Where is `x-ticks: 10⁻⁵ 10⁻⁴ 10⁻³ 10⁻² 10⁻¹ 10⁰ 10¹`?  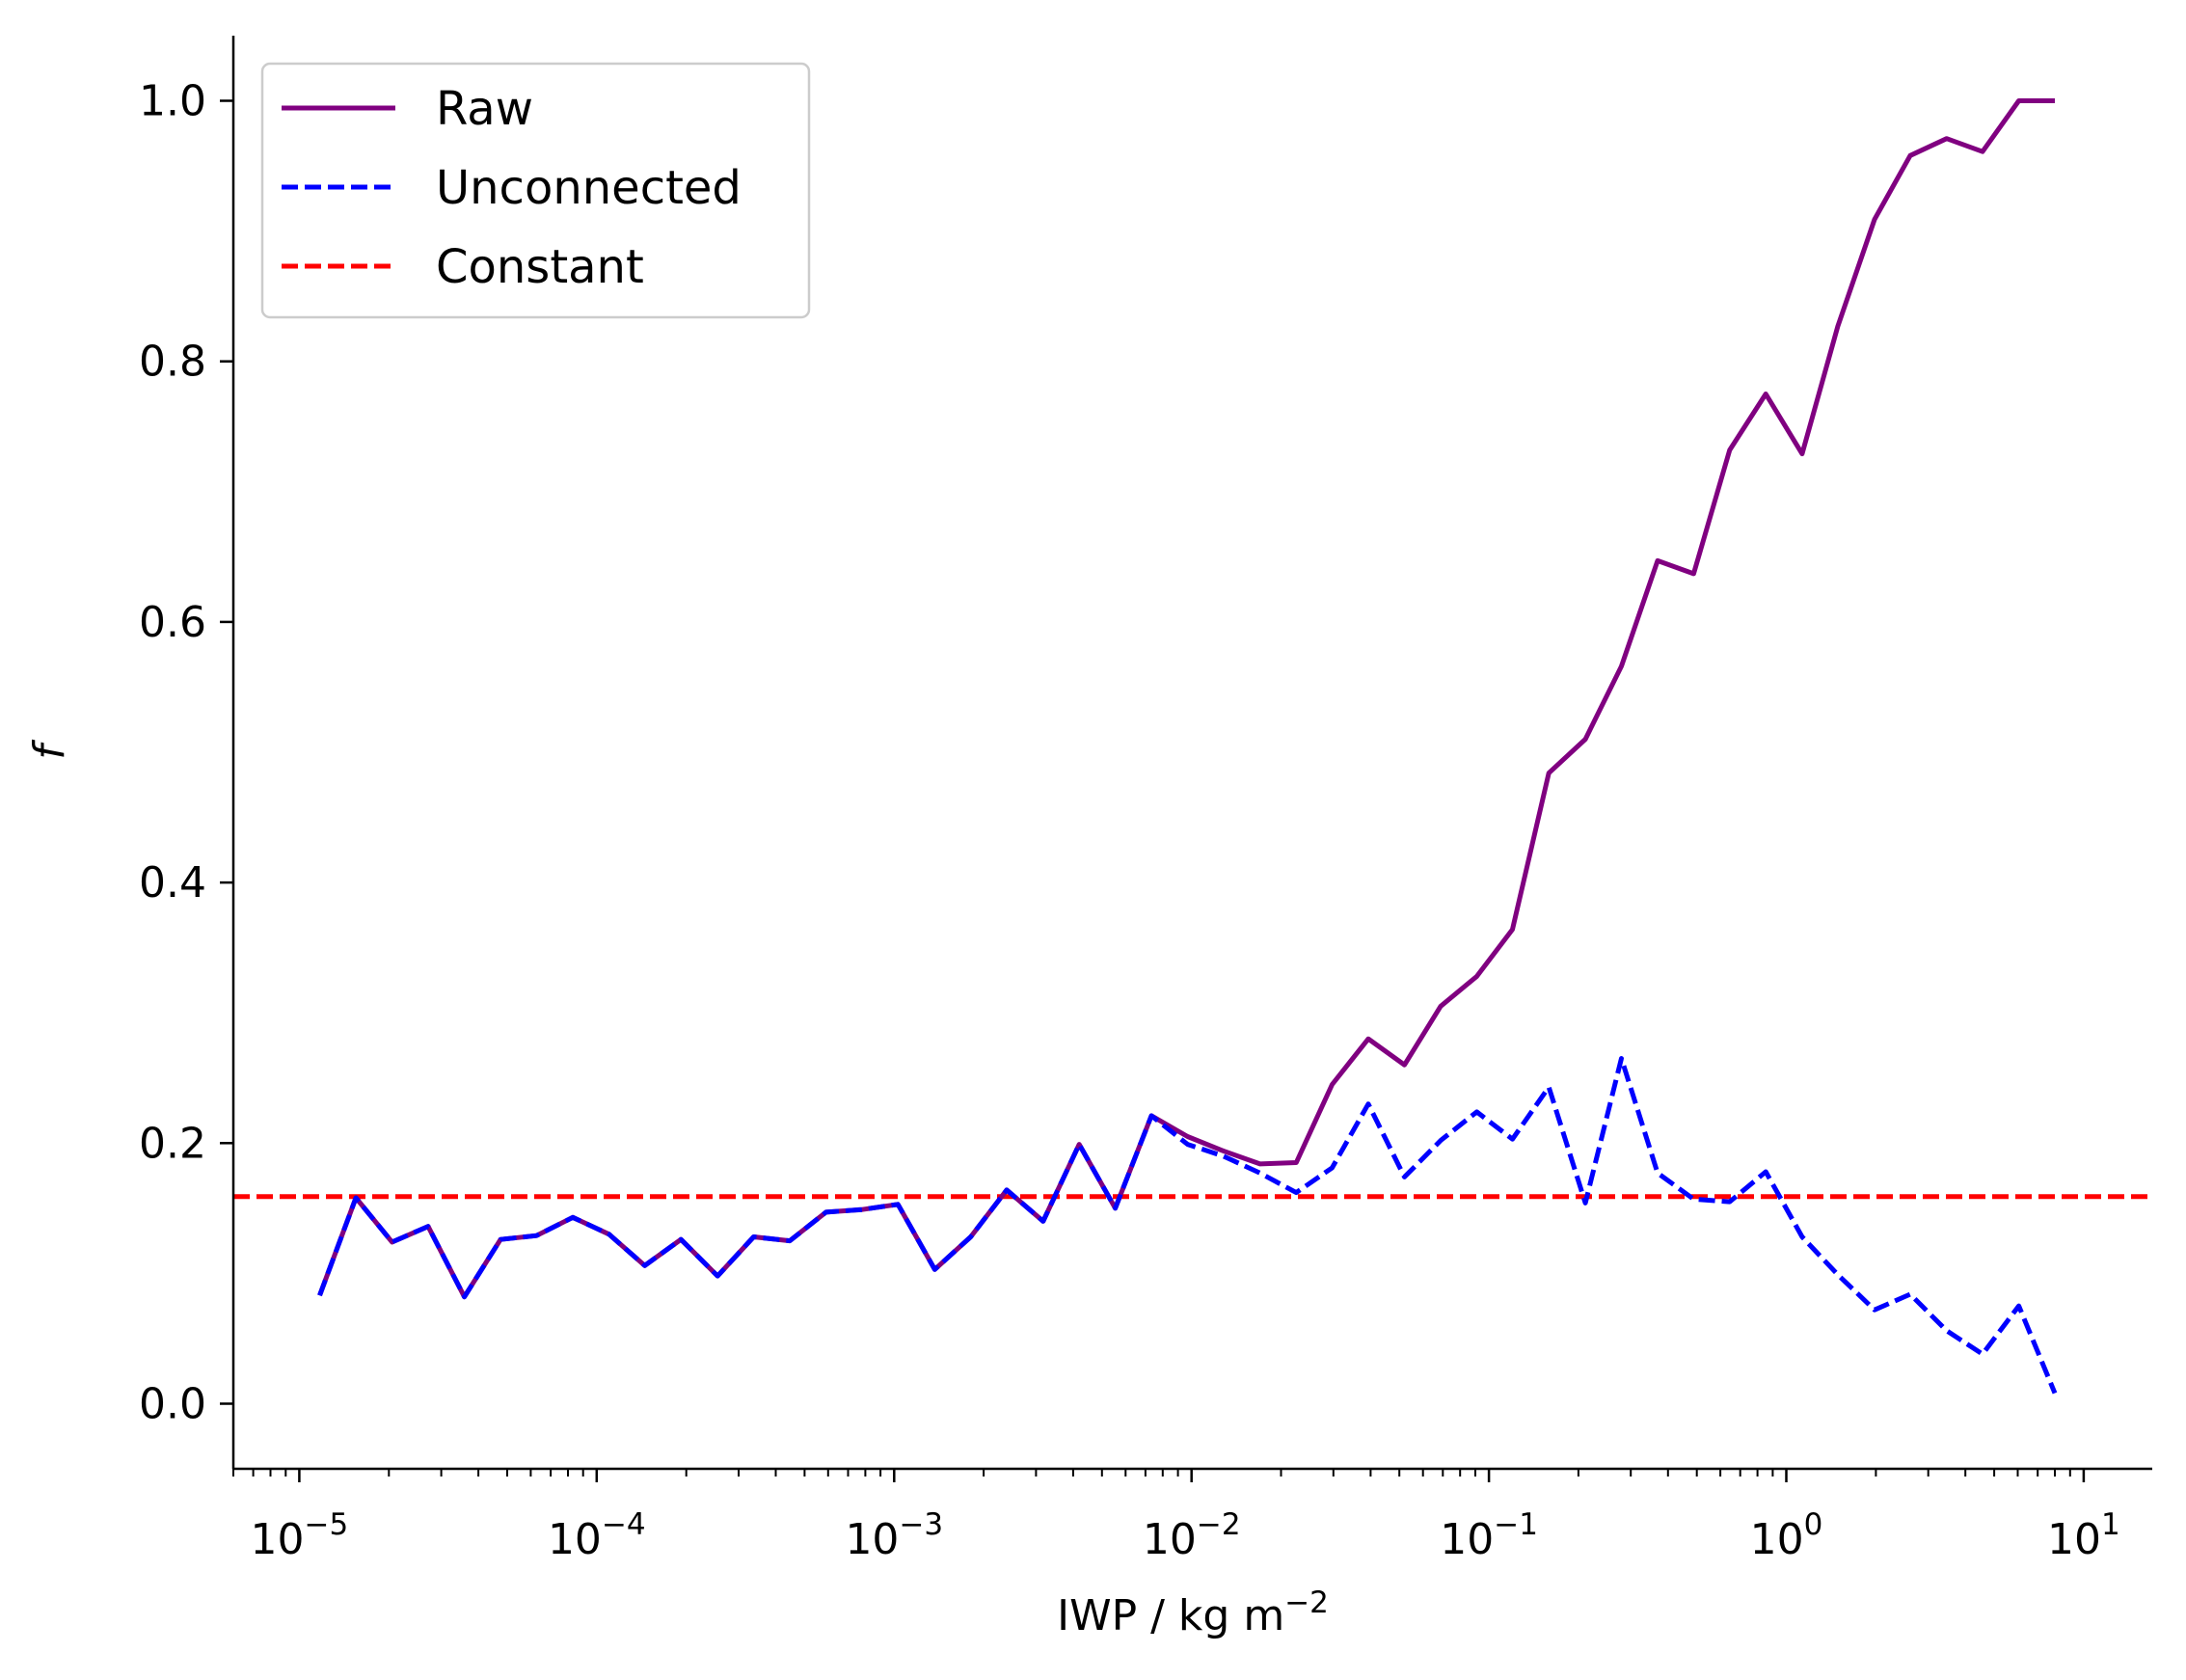 x-ticks: 10⁻⁵ 10⁻⁴ 10⁻³ 10⁻² 10⁻¹ 10⁰ 10¹ is located at coordinates (1176, 1516).